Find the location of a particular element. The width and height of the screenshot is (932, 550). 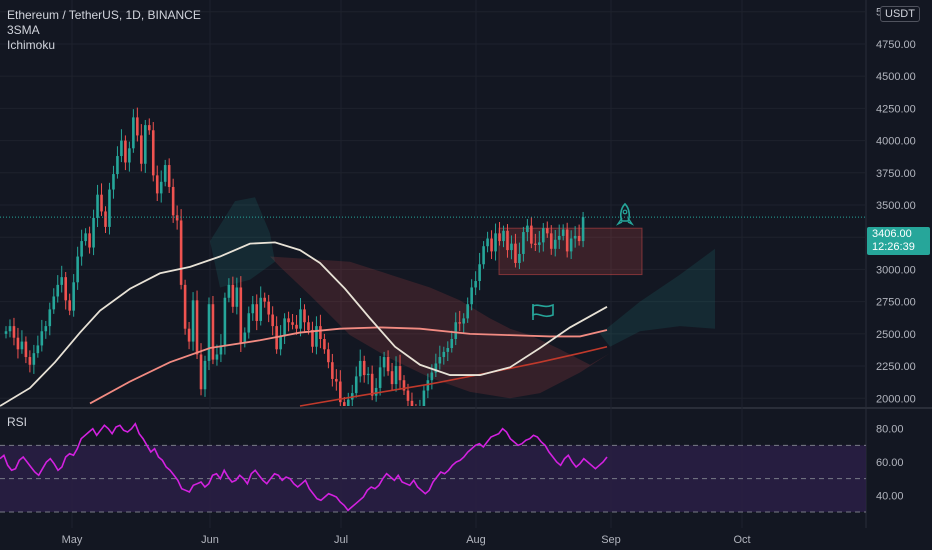

rocket-fins is located at coordinates (625, 221).